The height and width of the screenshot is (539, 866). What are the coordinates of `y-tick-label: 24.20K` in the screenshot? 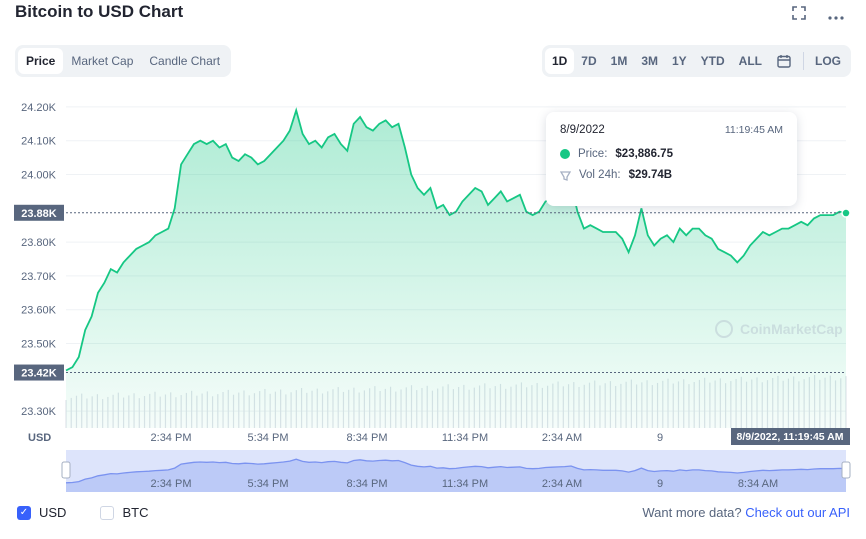 It's located at (39, 108).